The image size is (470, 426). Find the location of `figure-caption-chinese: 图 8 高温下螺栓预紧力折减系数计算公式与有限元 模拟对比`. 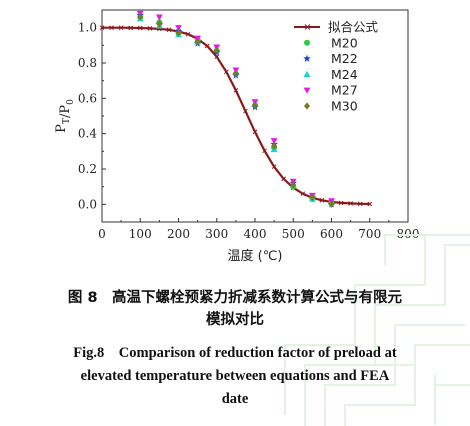

figure-caption-chinese: 图 8 高温下螺栓预紧力折减系数计算公式与有限元 模拟对比 is located at coordinates (235, 309).